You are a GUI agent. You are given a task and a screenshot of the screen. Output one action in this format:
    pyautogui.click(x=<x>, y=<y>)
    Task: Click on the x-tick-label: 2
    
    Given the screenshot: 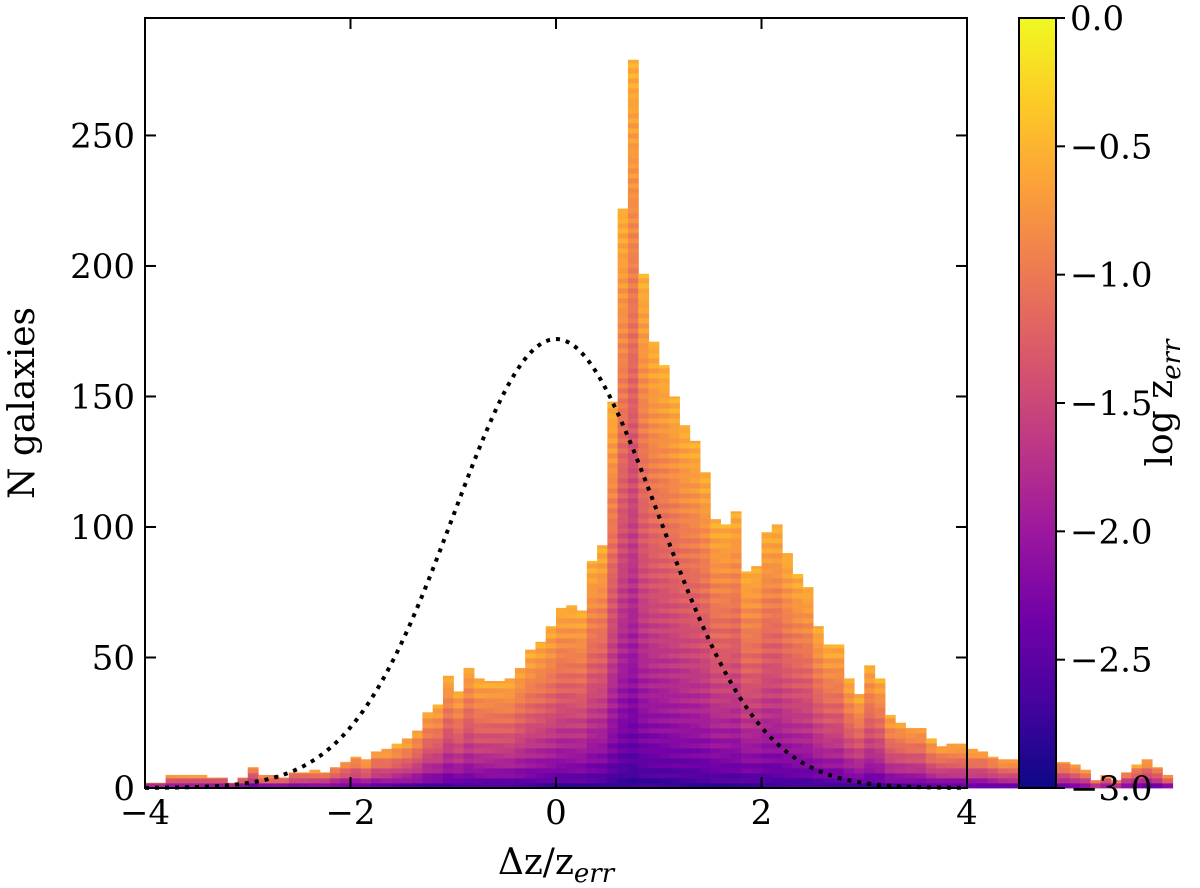 What is the action you would take?
    pyautogui.click(x=762, y=813)
    